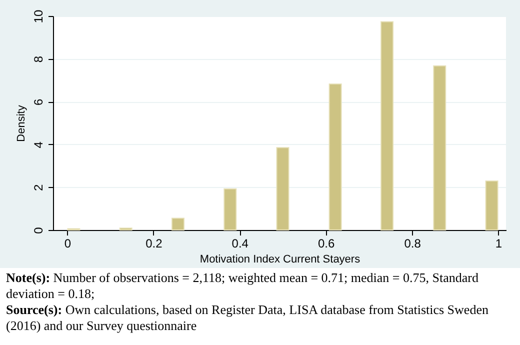 Image resolution: width=520 pixels, height=345 pixels. I want to click on x-tick-label: 0.8, so click(413, 243).